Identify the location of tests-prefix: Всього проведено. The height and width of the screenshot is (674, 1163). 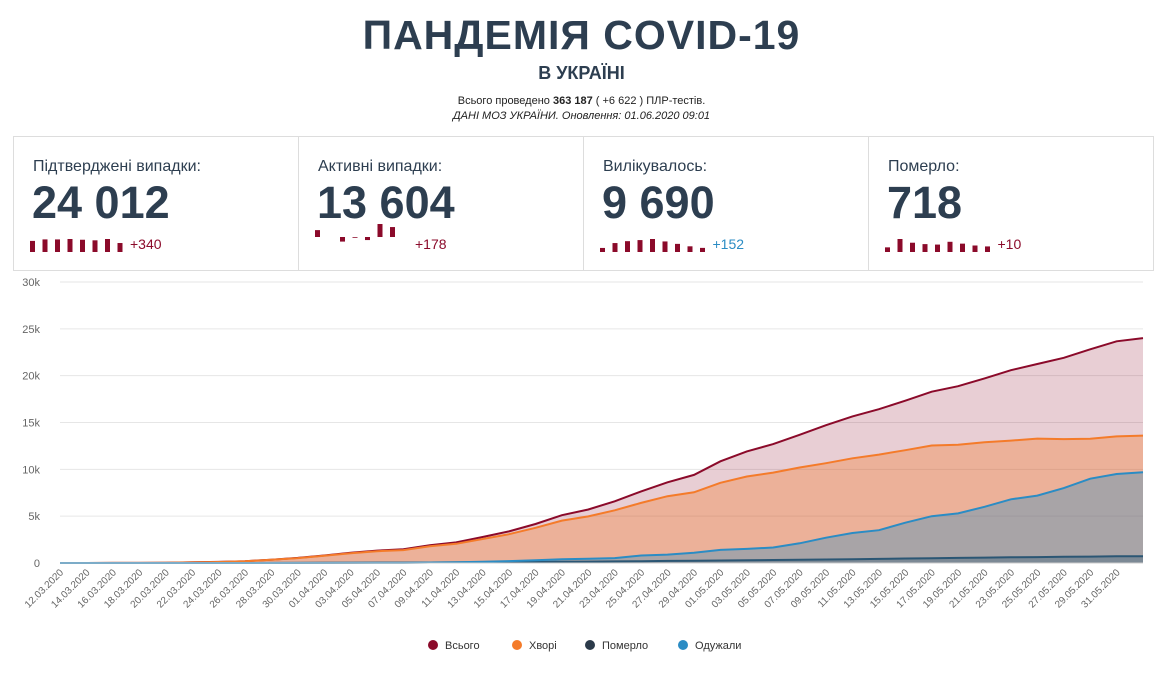
(503, 101).